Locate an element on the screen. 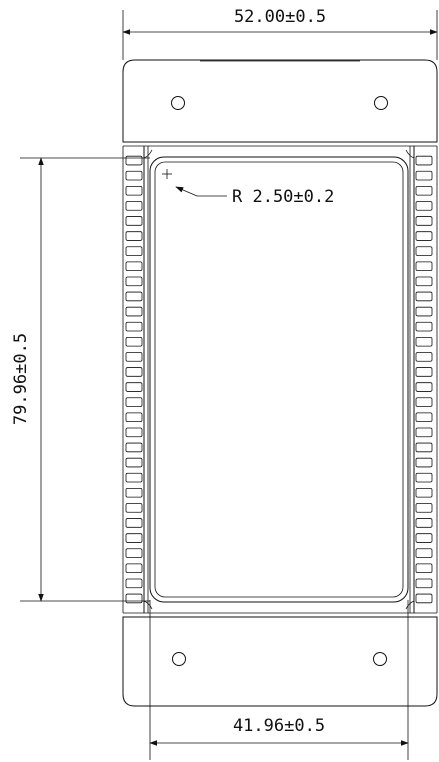  height-label: 79.96±0.5 is located at coordinates (21, 379).